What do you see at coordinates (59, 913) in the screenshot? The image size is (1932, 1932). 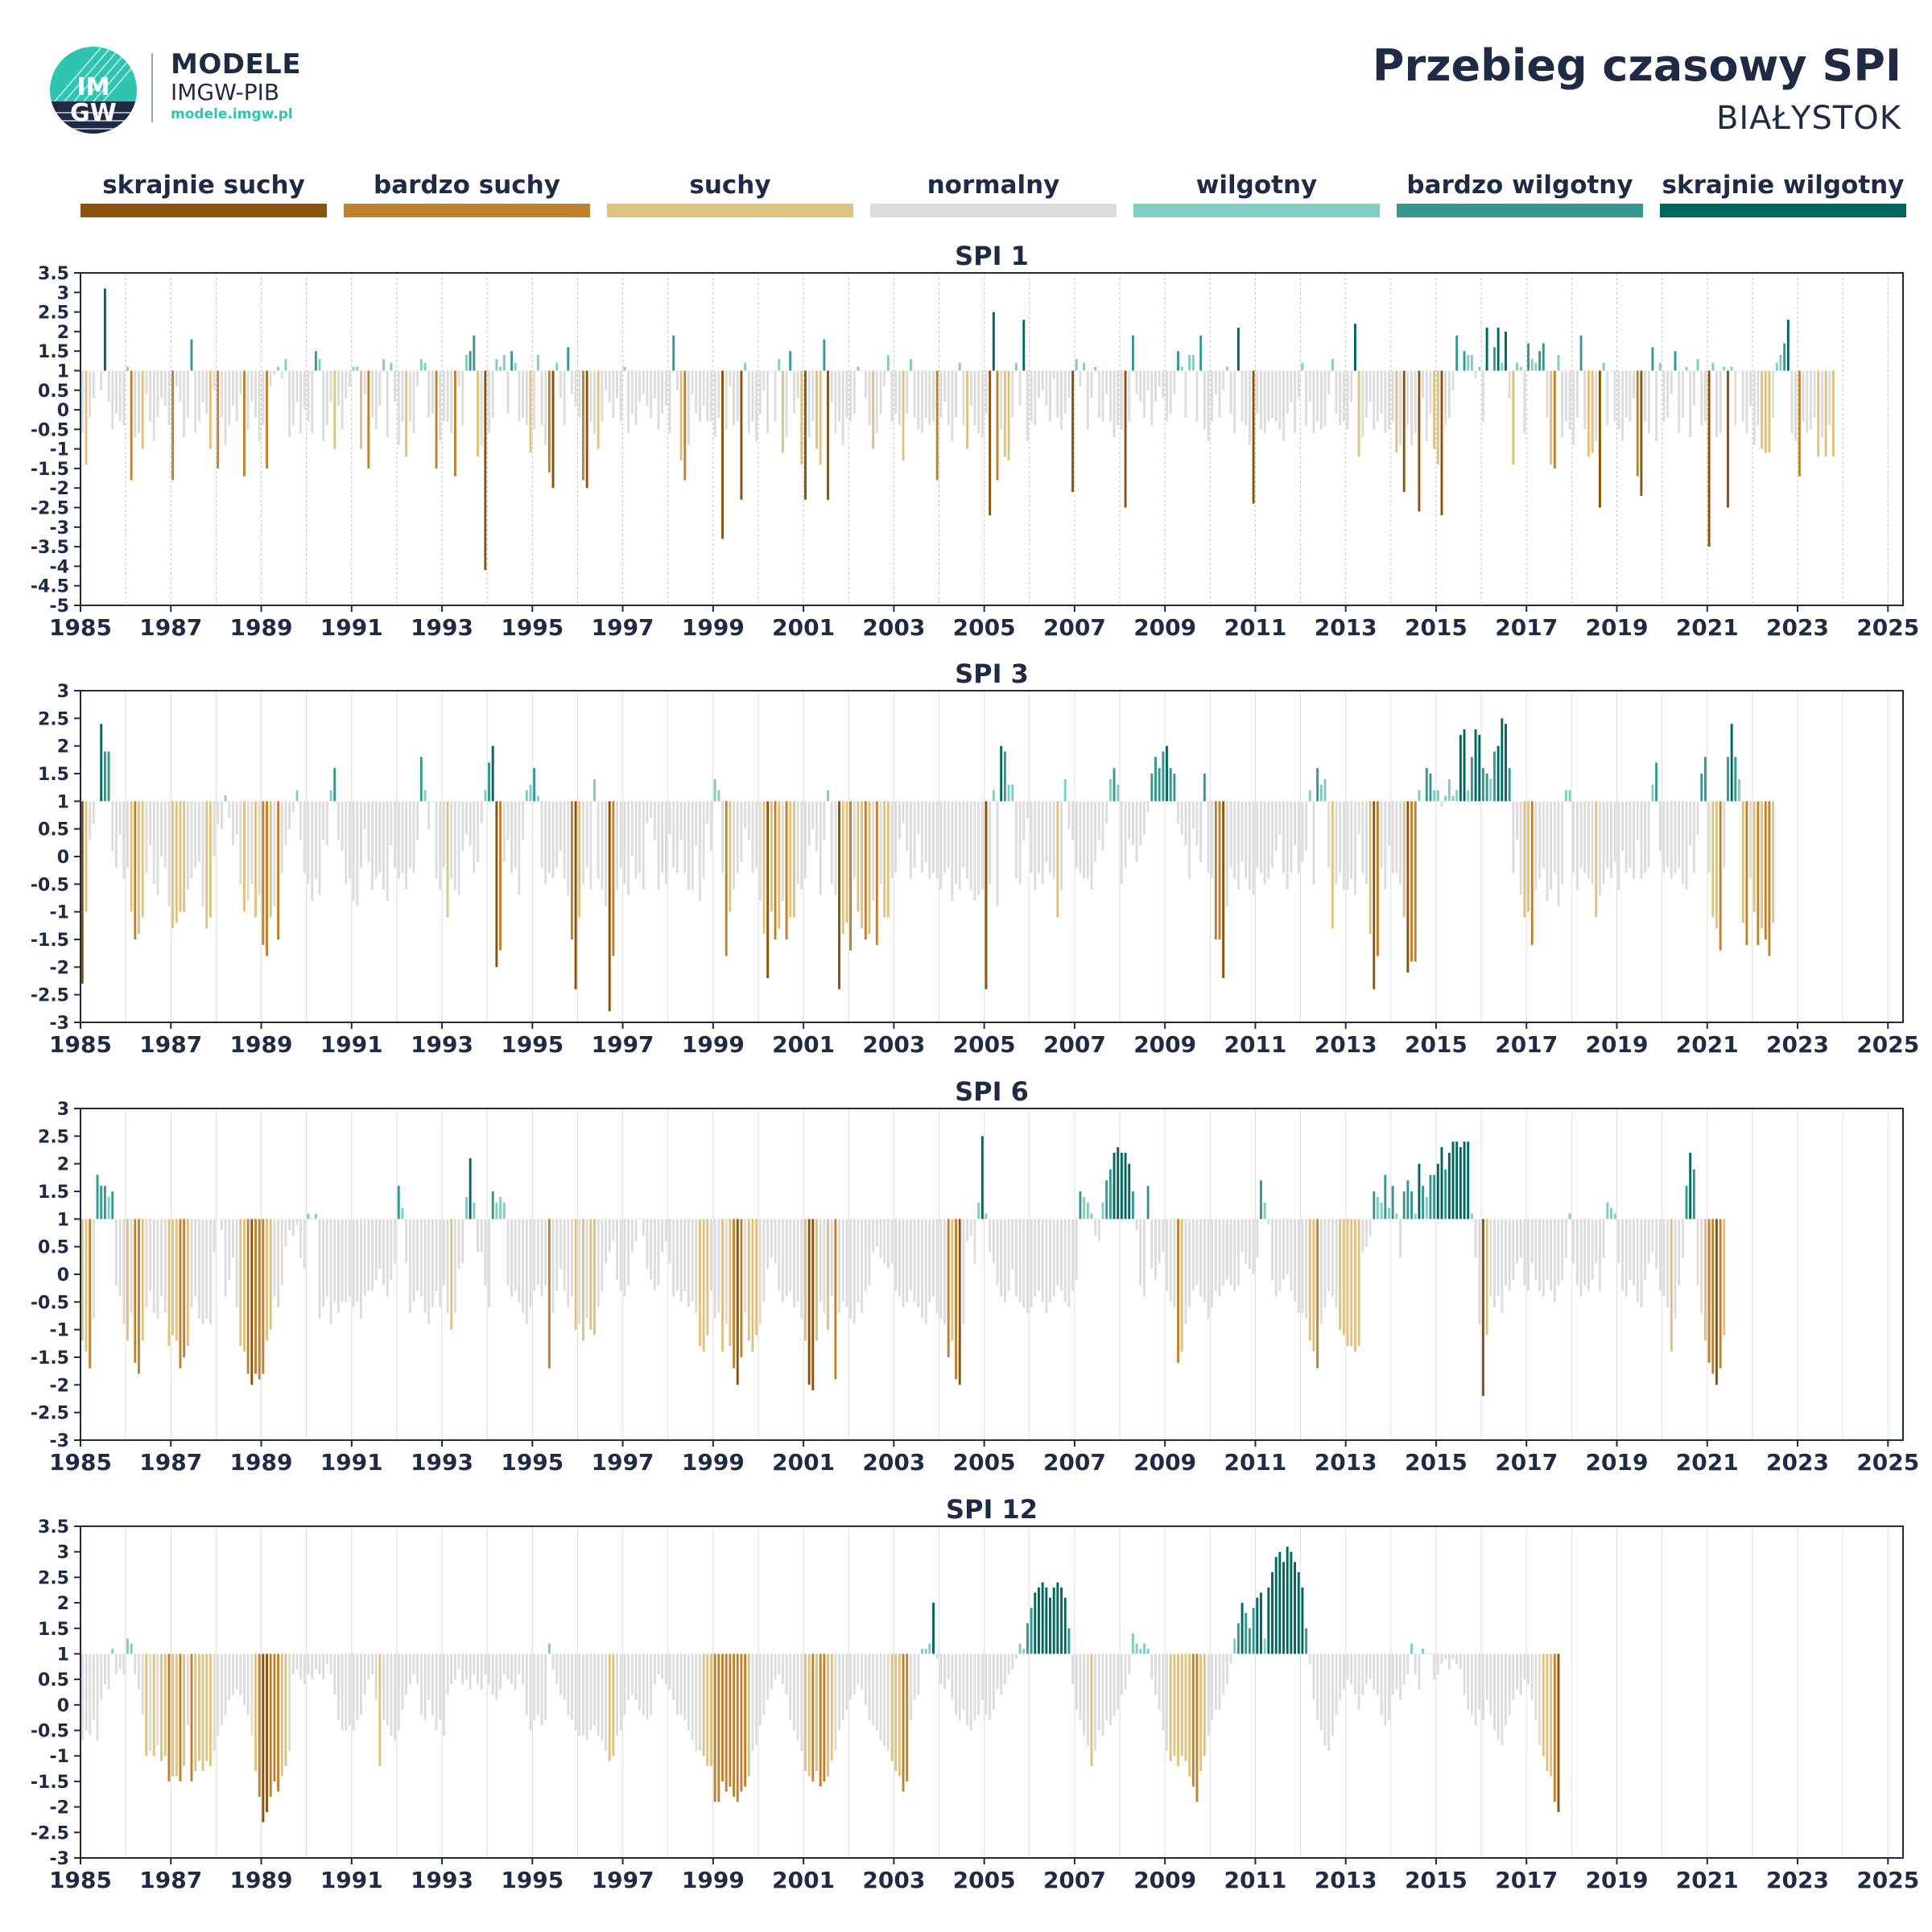 I see `y-tick-label: -1` at bounding box center [59, 913].